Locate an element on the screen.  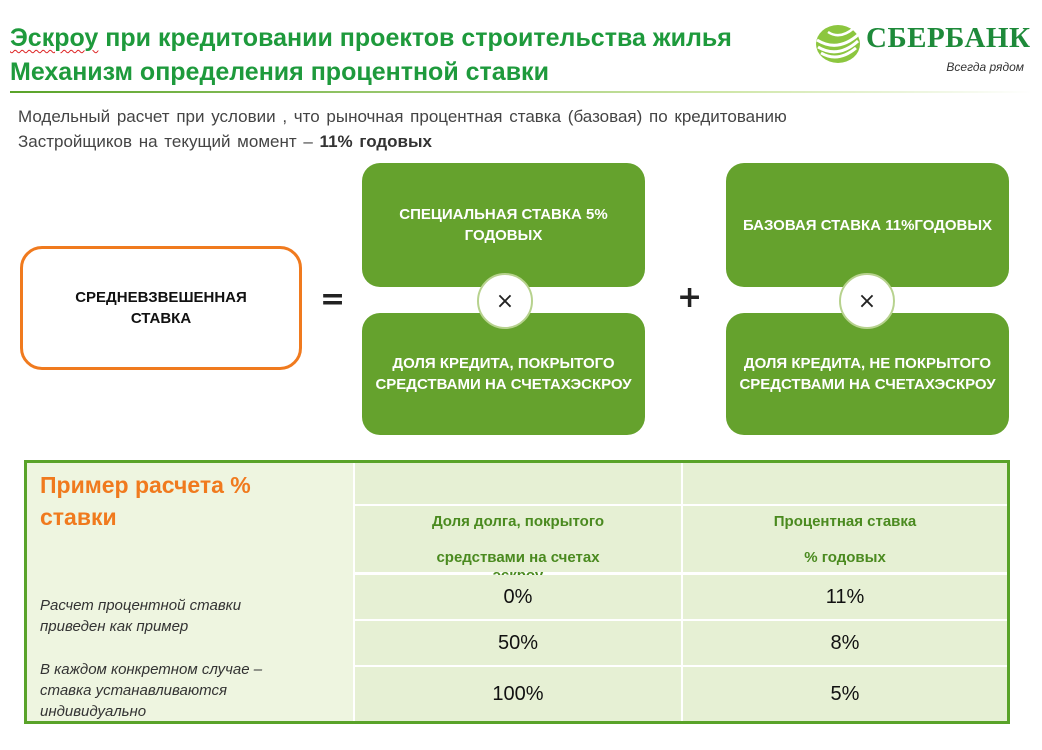
intro-line2: Застройщиков на текущий момент – is located at coordinates (169, 141).